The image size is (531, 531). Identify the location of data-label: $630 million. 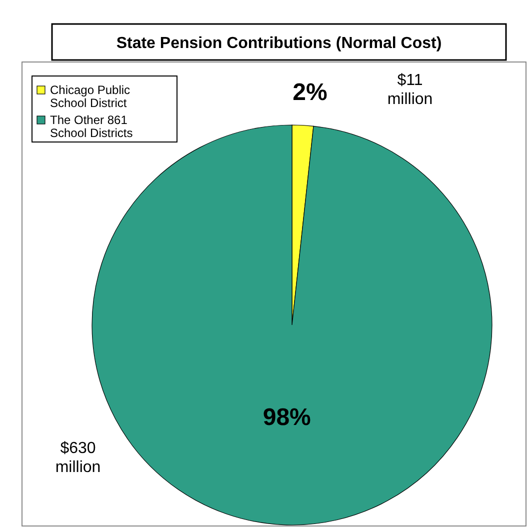
(78, 458).